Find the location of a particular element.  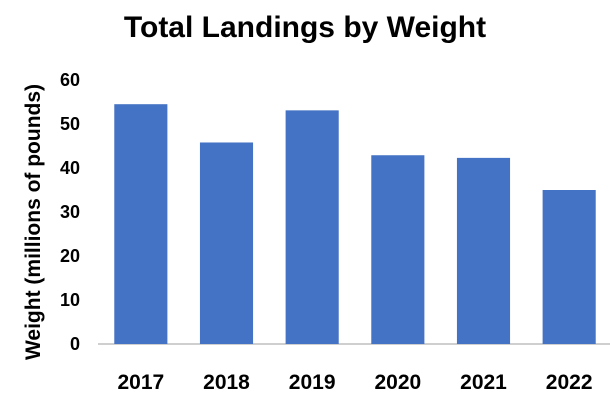

x-tick-label: 2021 is located at coordinates (483, 382).